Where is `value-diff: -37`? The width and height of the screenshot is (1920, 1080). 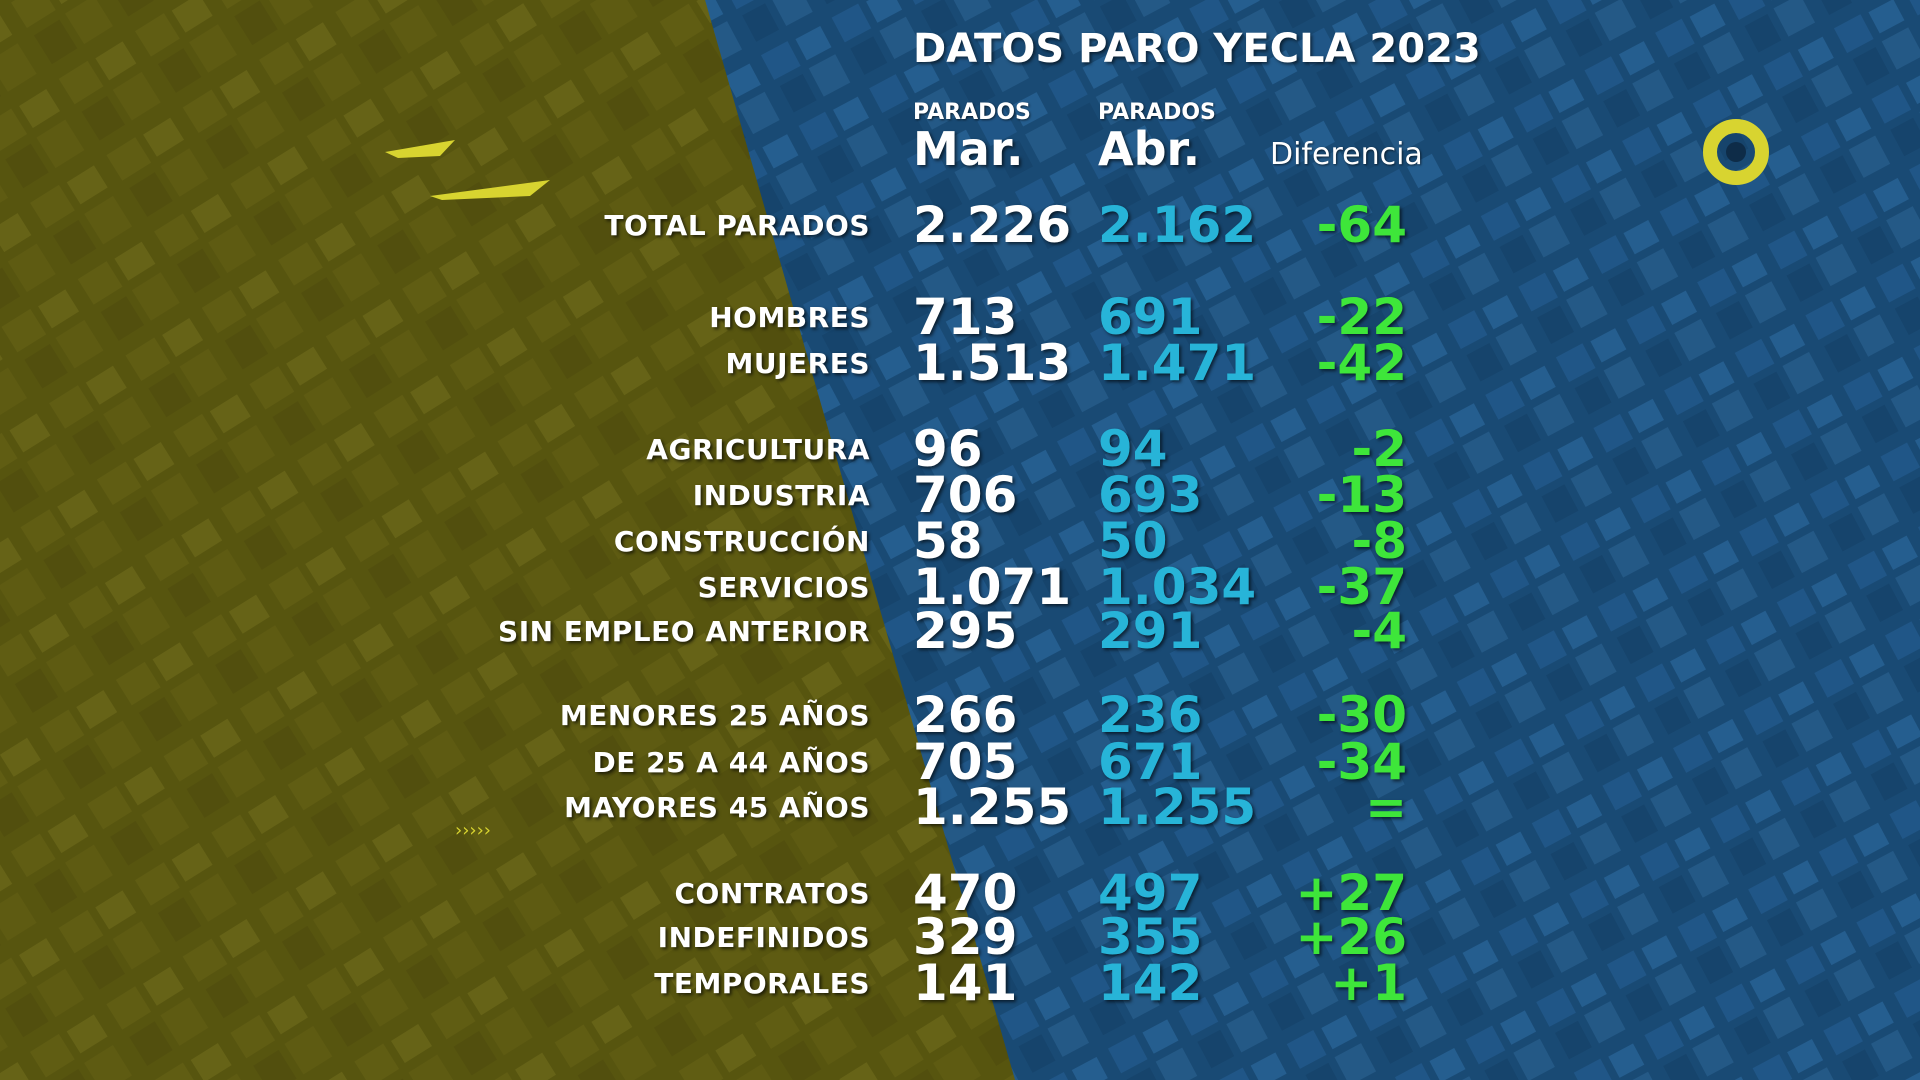 value-diff: -37 is located at coordinates (1361, 587).